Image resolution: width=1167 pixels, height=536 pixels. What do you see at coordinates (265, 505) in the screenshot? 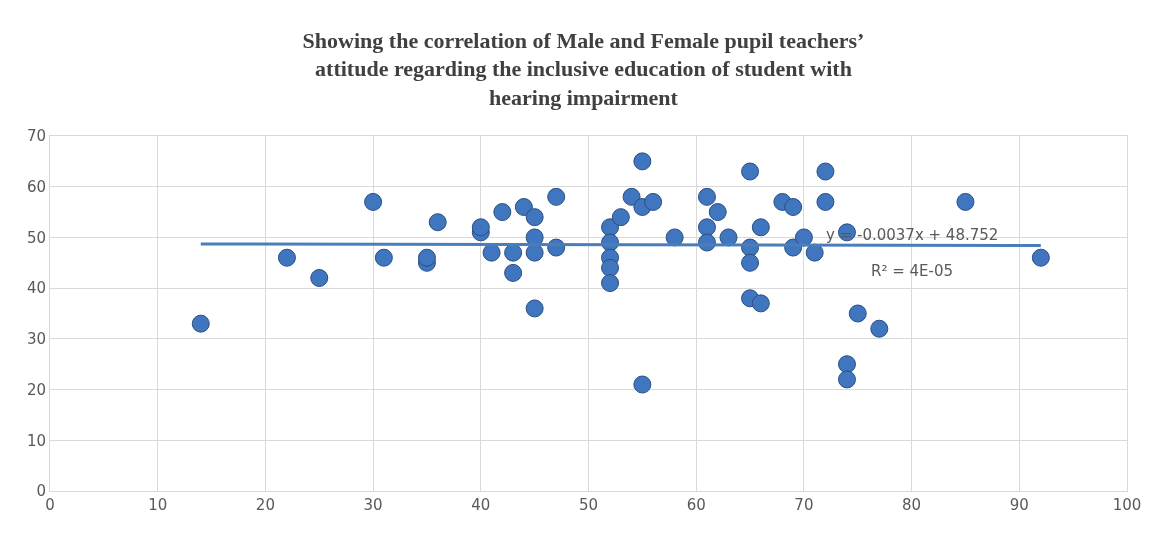
I see `x-tick-label: 20` at bounding box center [265, 505].